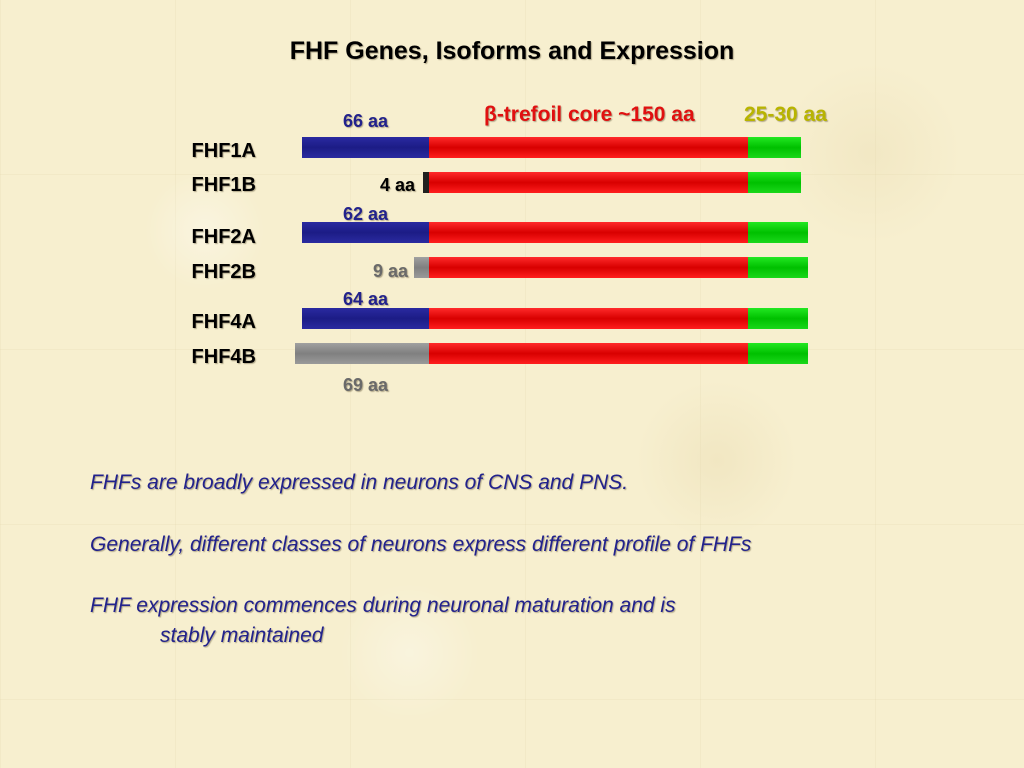  Describe the element at coordinates (512, 51) in the screenshot. I see `page-title: FHF Genes, Isoforms and Expression` at that location.